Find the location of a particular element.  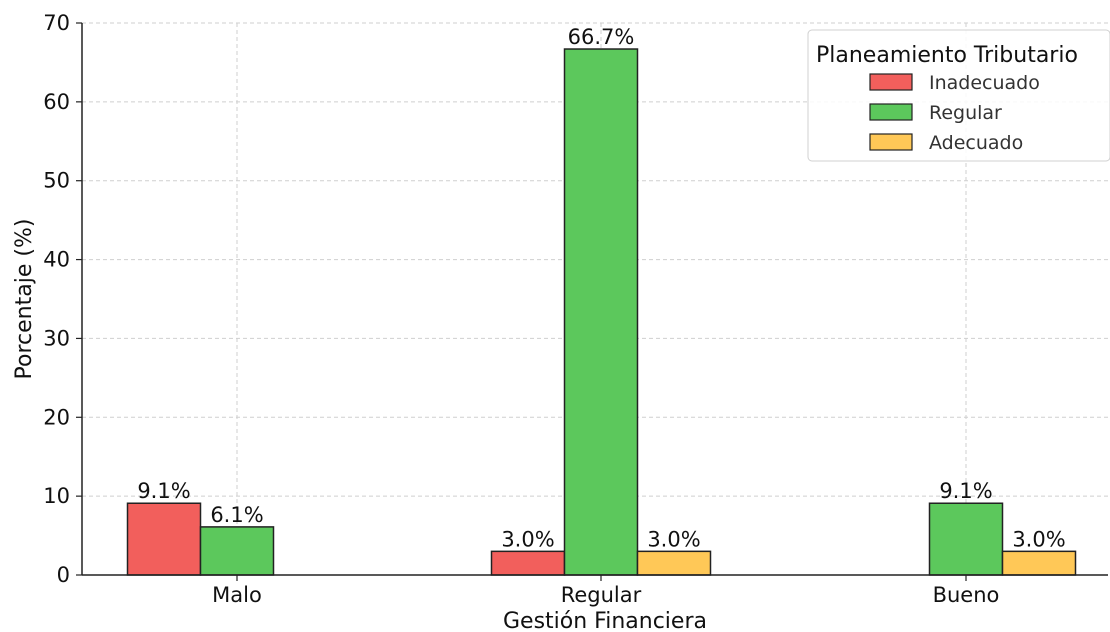

legend-label-adecuado: Adecuado is located at coordinates (976, 143).